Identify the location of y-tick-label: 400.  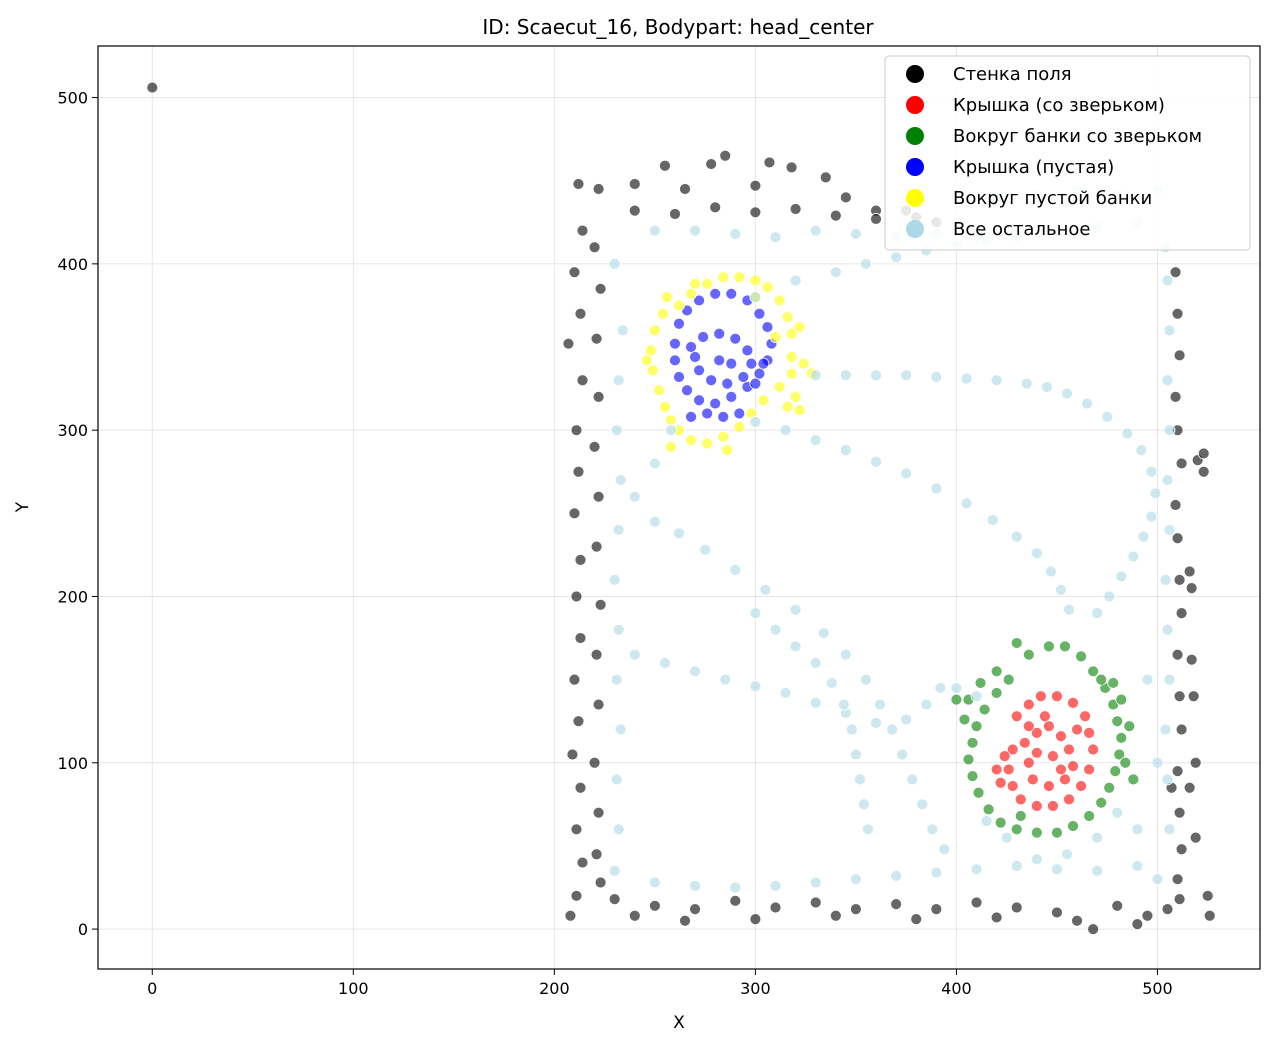
(72, 264).